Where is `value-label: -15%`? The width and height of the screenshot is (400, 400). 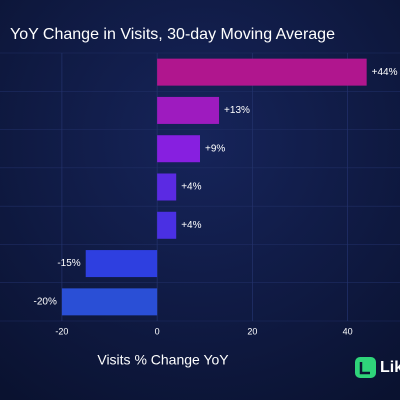 value-label: -15% is located at coordinates (68, 263).